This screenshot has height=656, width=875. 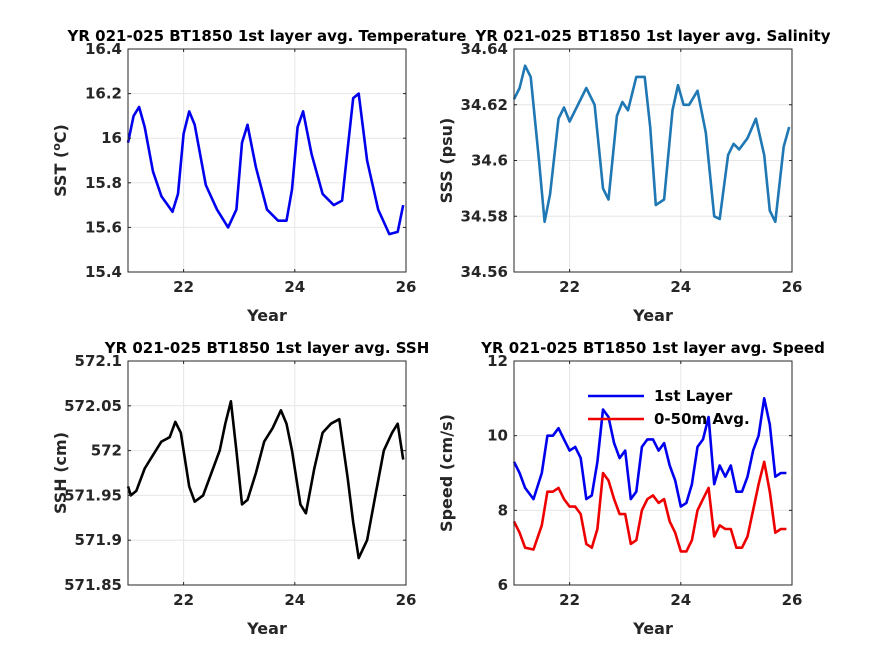 I want to click on y-tick-label: 571.9, so click(x=98, y=540).